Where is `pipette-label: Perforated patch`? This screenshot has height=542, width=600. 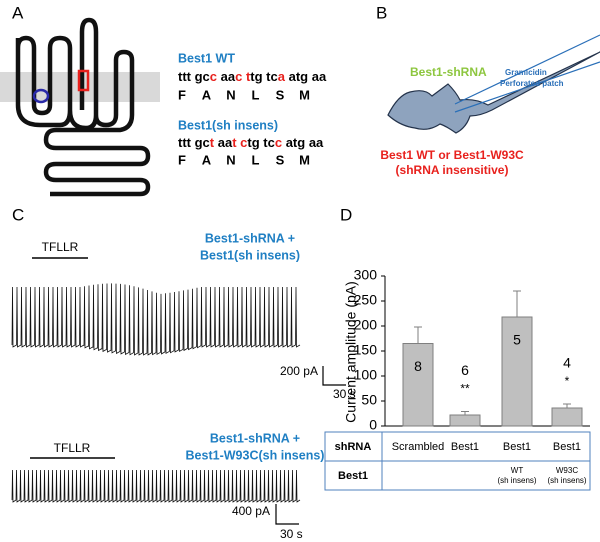
pipette-label: Perforated patch is located at coordinates (532, 83).